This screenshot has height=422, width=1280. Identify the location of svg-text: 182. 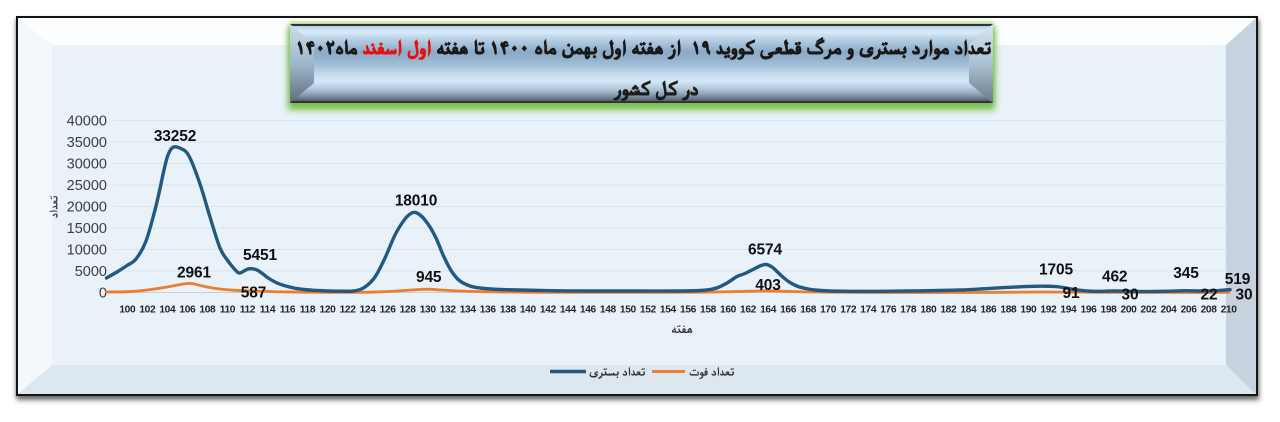
(948, 310).